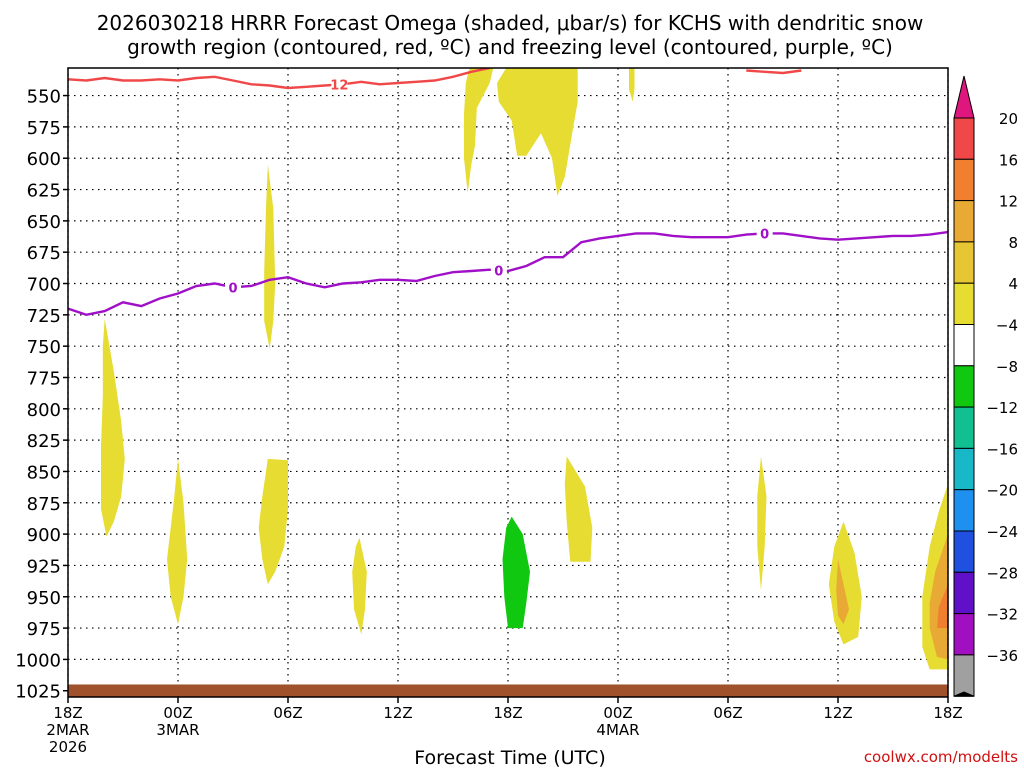 The image size is (1024, 768). What do you see at coordinates (1007, 326) in the screenshot?
I see `colorbar-label: −4` at bounding box center [1007, 326].